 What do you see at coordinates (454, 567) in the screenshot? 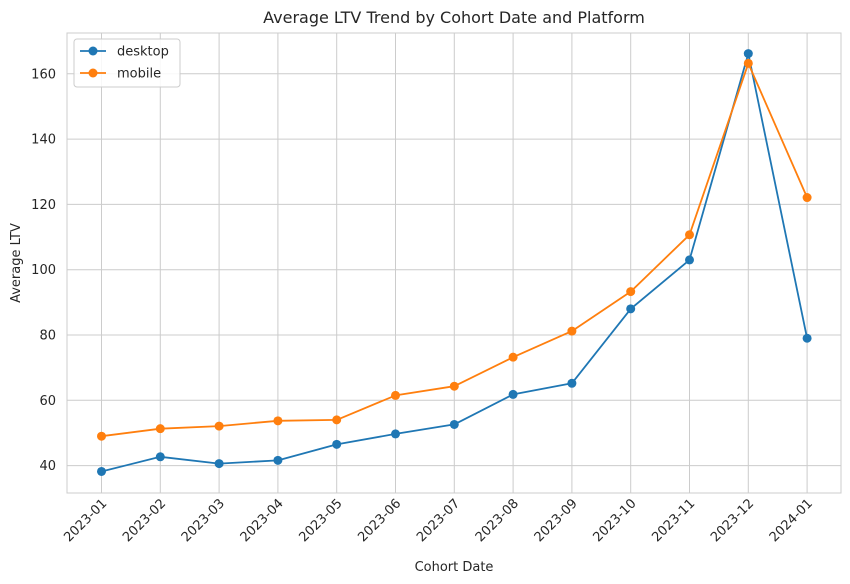
I see `x-axis-label: Cohort Date` at bounding box center [454, 567].